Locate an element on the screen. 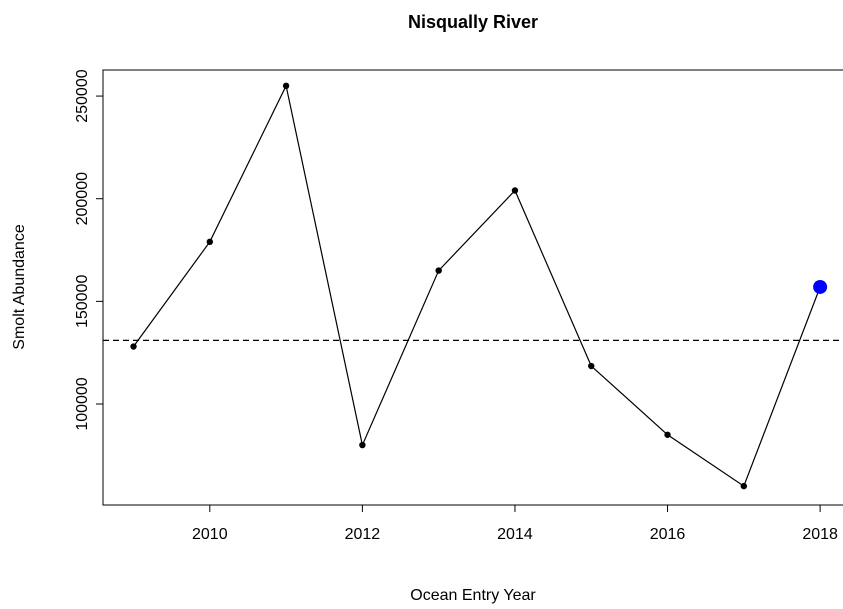 This screenshot has width=843, height=609. x-tick-label: 2010 is located at coordinates (210, 534).